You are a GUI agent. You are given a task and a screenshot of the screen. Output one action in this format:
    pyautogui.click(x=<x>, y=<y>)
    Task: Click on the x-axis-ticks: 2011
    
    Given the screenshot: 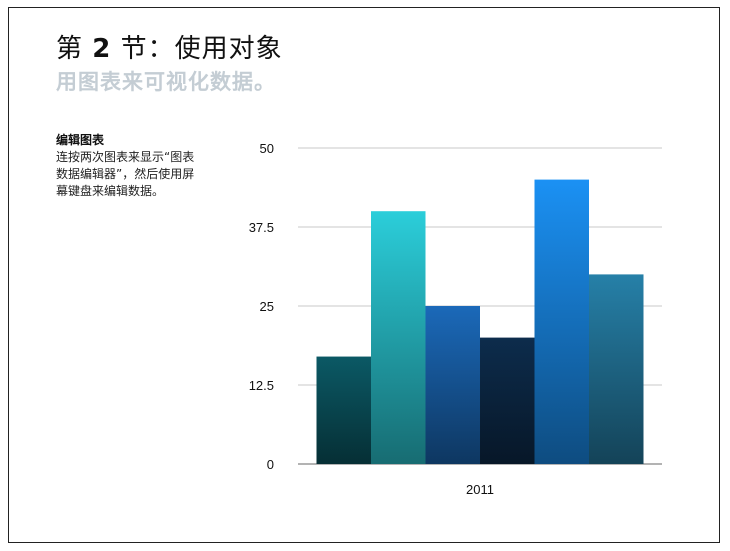 What is the action you would take?
    pyautogui.click(x=480, y=489)
    